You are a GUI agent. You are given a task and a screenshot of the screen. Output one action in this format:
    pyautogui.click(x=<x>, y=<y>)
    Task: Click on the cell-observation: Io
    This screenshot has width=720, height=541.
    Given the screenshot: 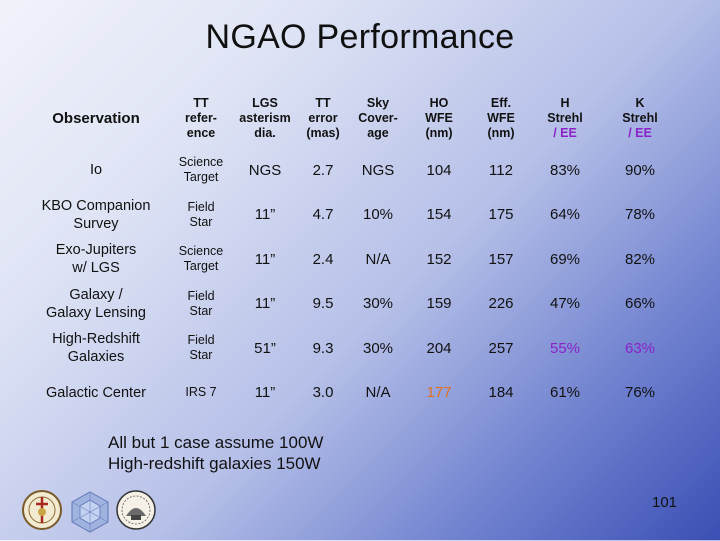 What is the action you would take?
    pyautogui.click(x=96, y=170)
    